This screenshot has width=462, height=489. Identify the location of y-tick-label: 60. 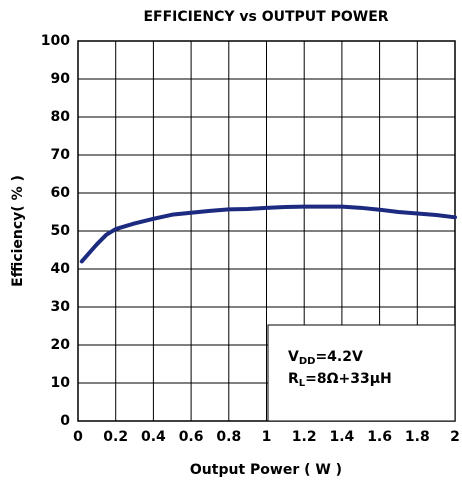
(61, 193).